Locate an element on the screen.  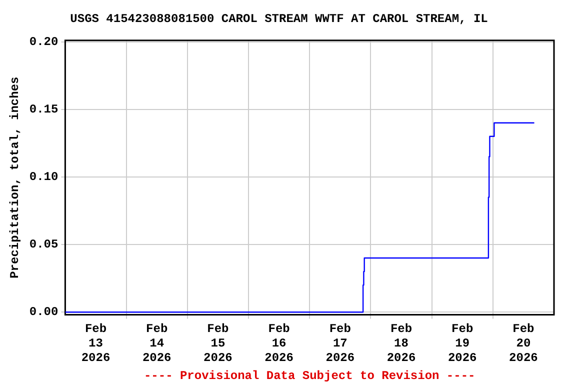
chart-title: USGS 415423088081500 CAROL STREAM WWTF AT CAROL STREAM, IL is located at coordinates (279, 19).